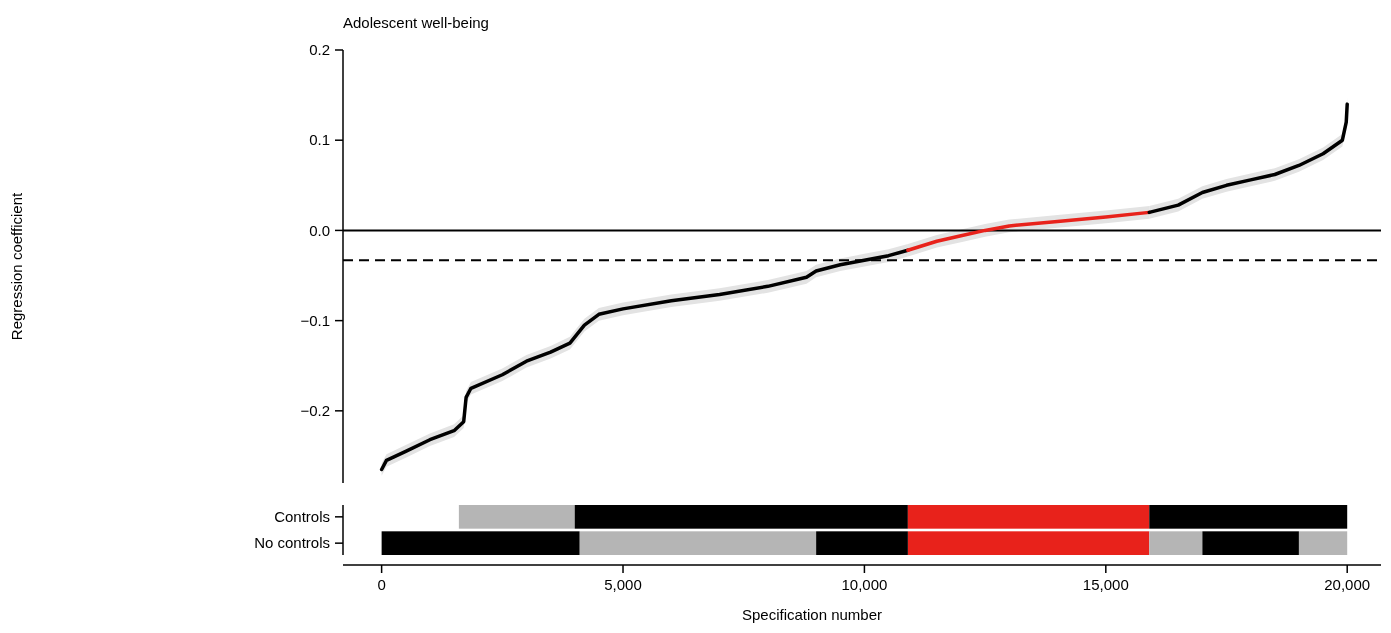  I want to click on x-tick-label: 10,000, so click(864, 584).